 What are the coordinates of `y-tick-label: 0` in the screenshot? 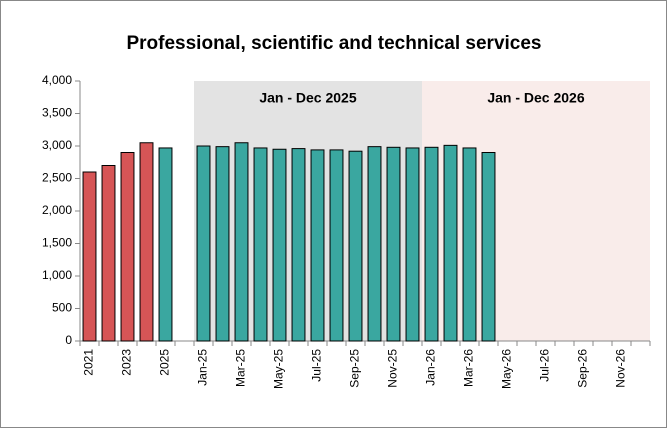 It's located at (68, 340).